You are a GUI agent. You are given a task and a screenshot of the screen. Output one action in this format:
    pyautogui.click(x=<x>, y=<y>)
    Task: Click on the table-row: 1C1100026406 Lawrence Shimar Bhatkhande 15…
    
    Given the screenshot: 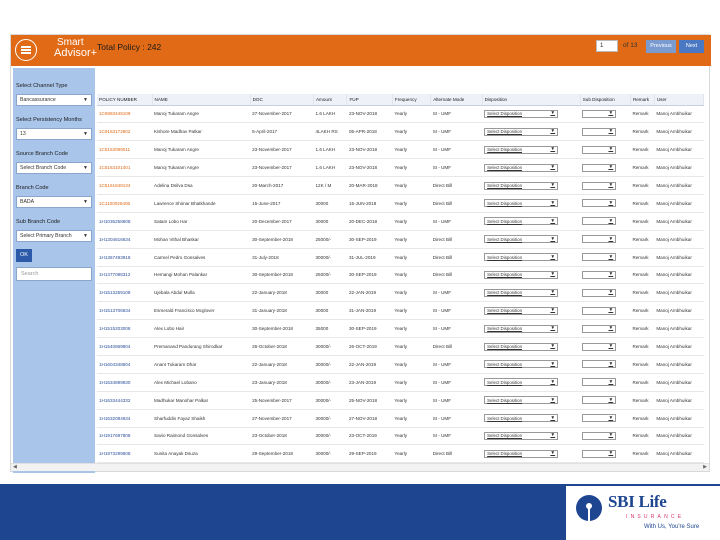 What is the action you would take?
    pyautogui.click(x=400, y=203)
    